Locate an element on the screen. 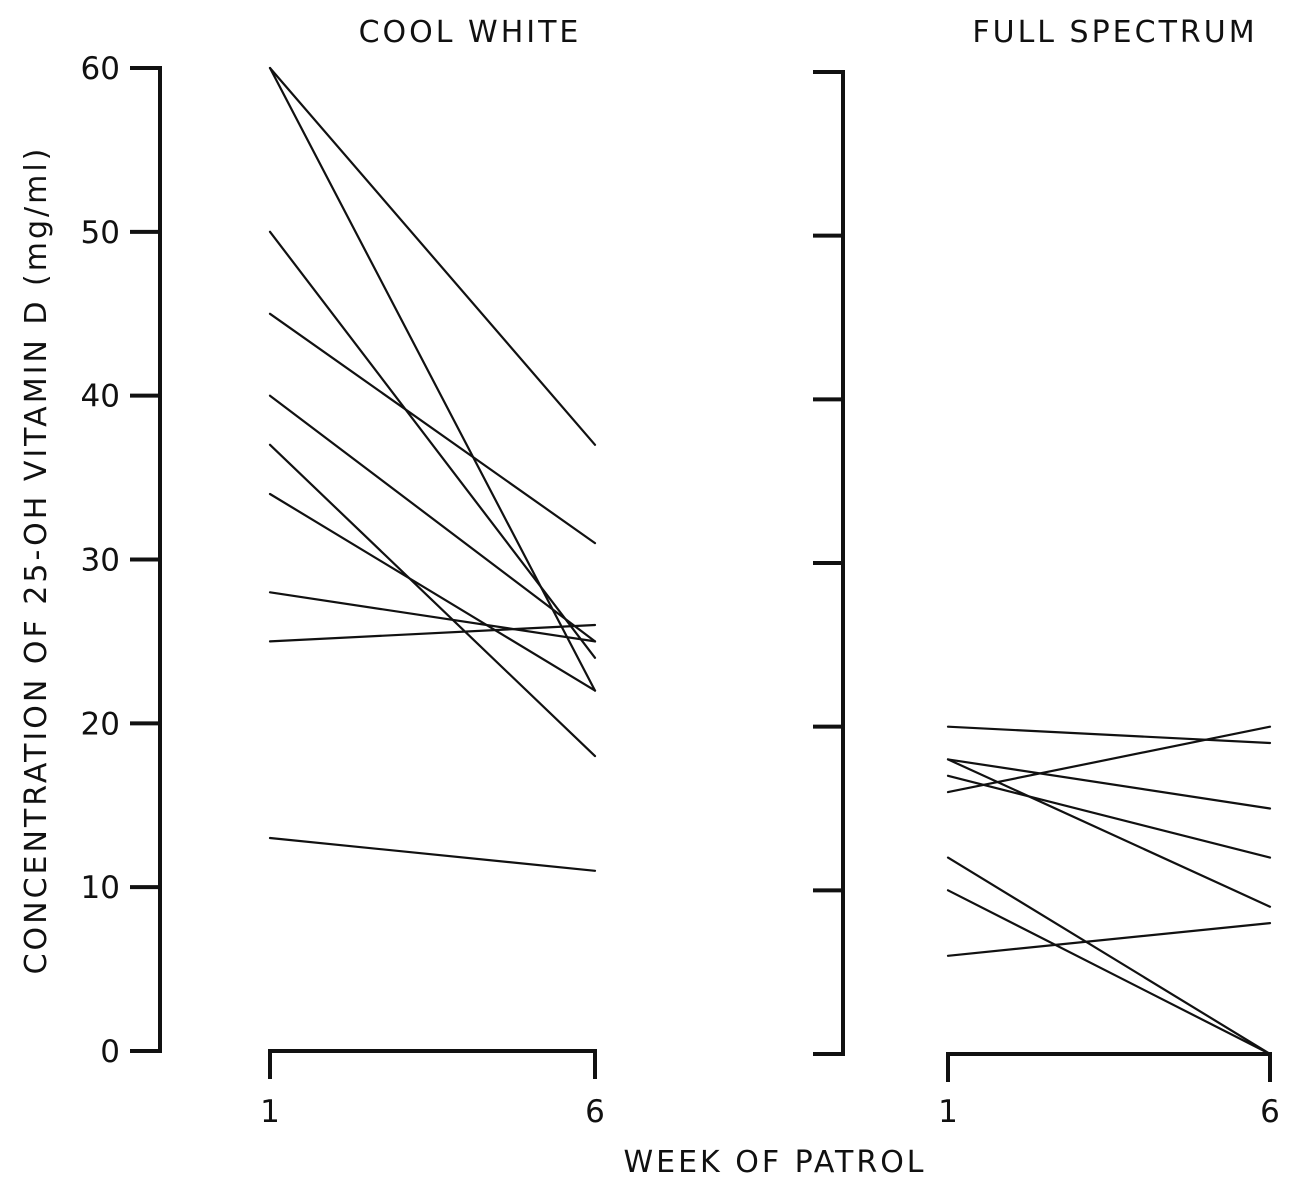  panel-title: COOL WHITE is located at coordinates (470, 32).